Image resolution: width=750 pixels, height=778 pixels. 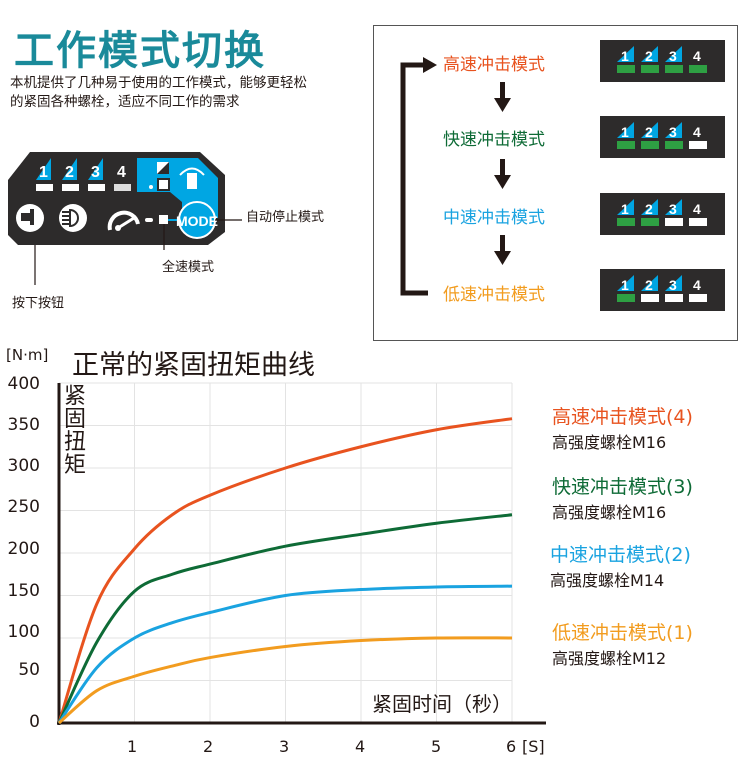 I want to click on y-tick: 400, so click(x=23, y=384).